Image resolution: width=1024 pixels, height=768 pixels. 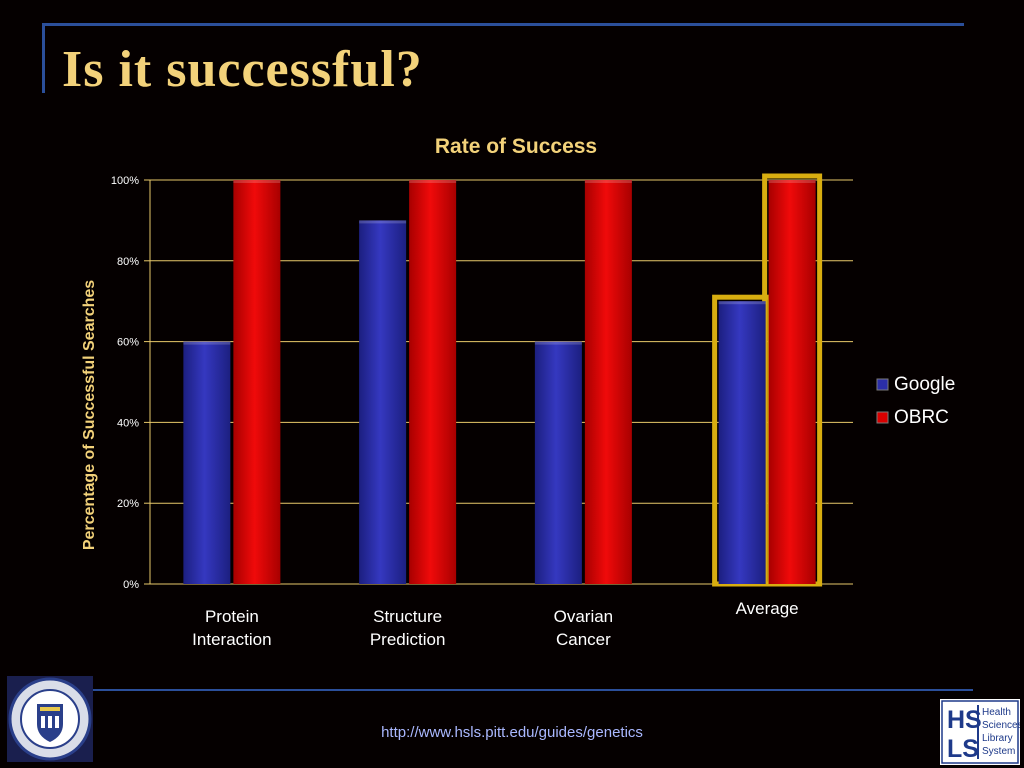 What do you see at coordinates (131, 585) in the screenshot?
I see `y-tick-label: 0%` at bounding box center [131, 585].